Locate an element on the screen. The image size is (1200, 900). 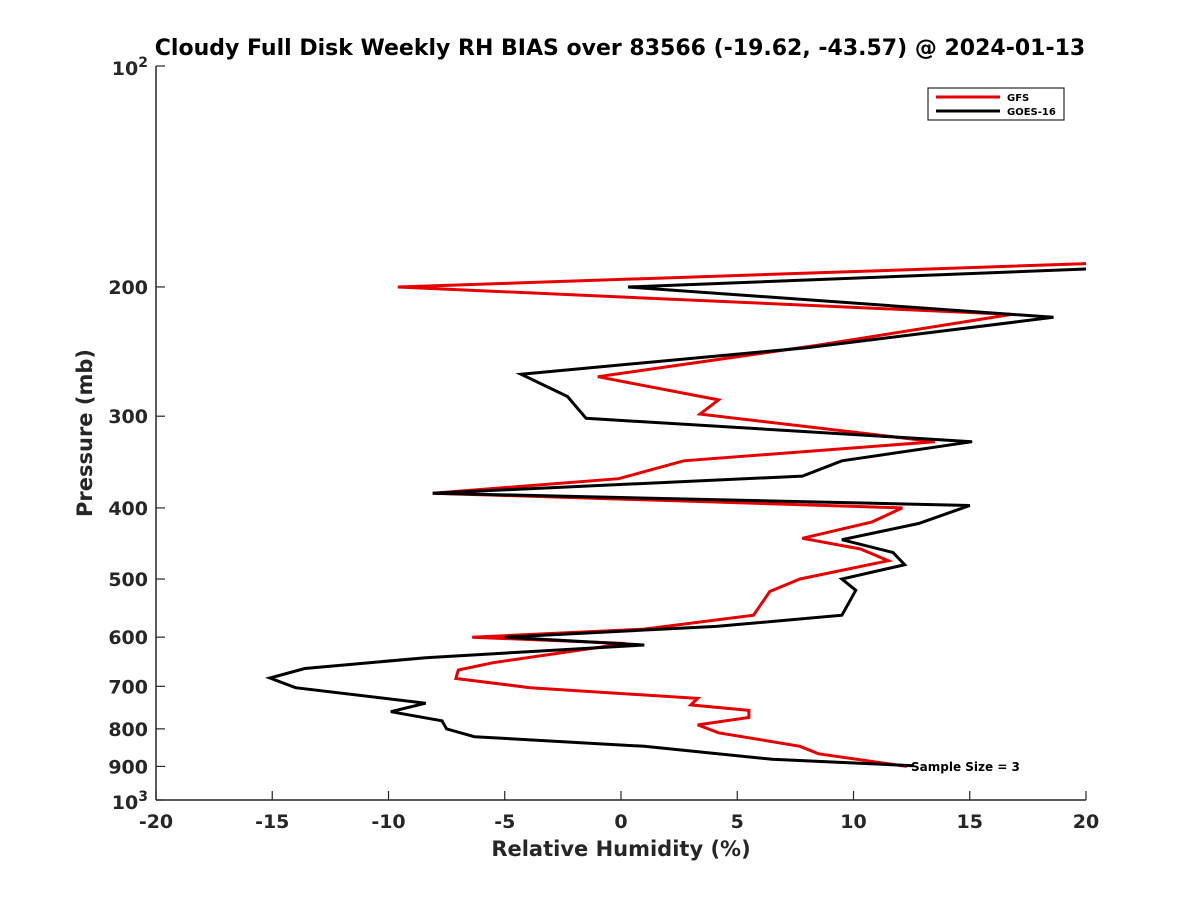
y-decade-label: 103 is located at coordinates (130, 801).